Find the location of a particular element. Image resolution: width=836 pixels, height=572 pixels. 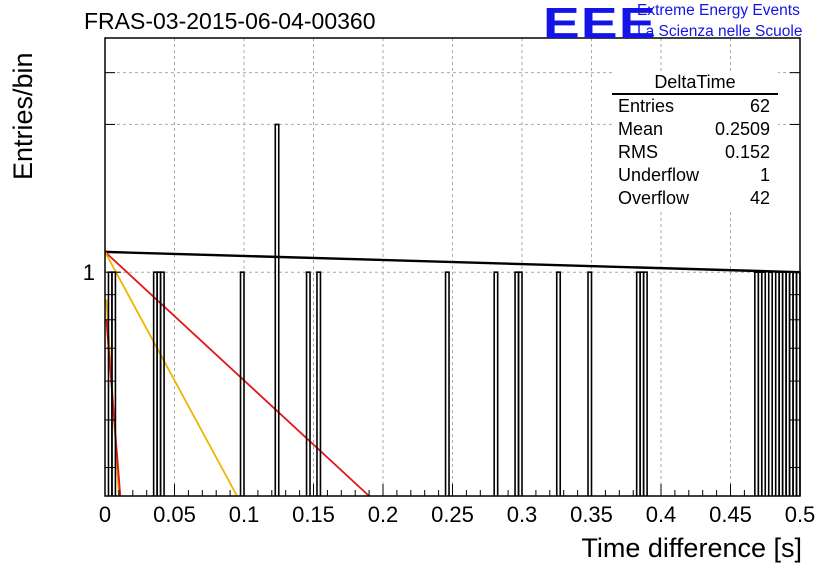

chart-title: FRAS-03-2015-06-04-00360 is located at coordinates (230, 21).